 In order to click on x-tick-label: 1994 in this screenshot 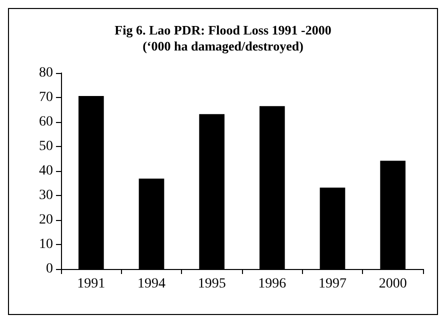, I will do `click(152, 284)`.